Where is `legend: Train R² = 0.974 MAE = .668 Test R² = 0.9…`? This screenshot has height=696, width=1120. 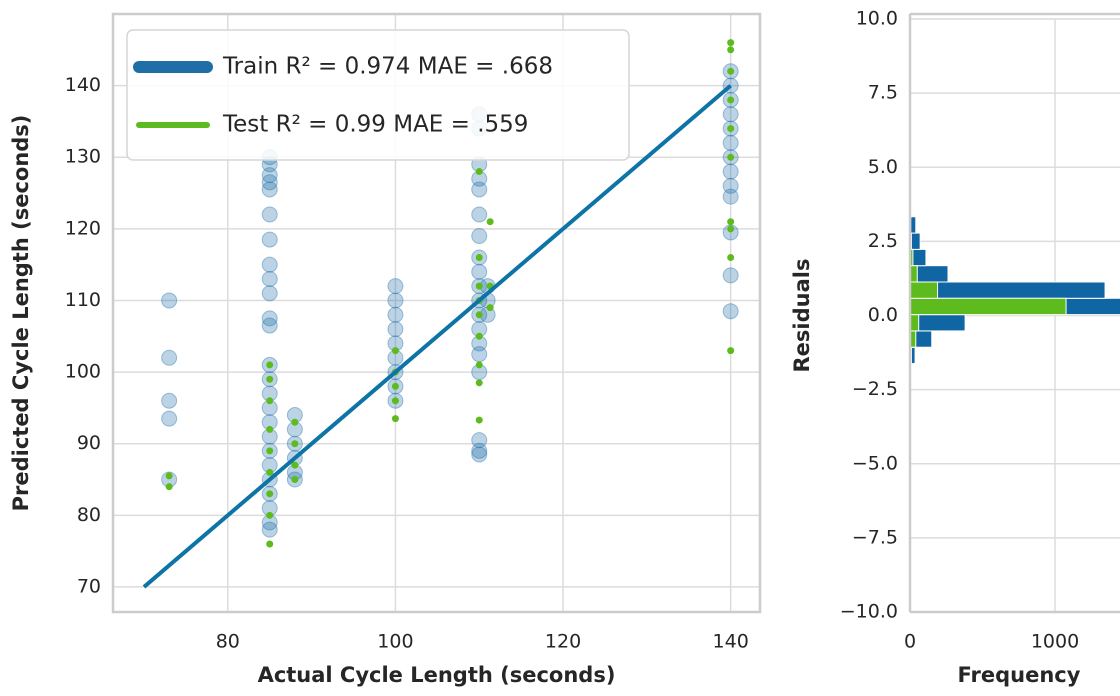
legend: Train R² = 0.974 MAE = .668 Test R² = 0.9… is located at coordinates (378, 95).